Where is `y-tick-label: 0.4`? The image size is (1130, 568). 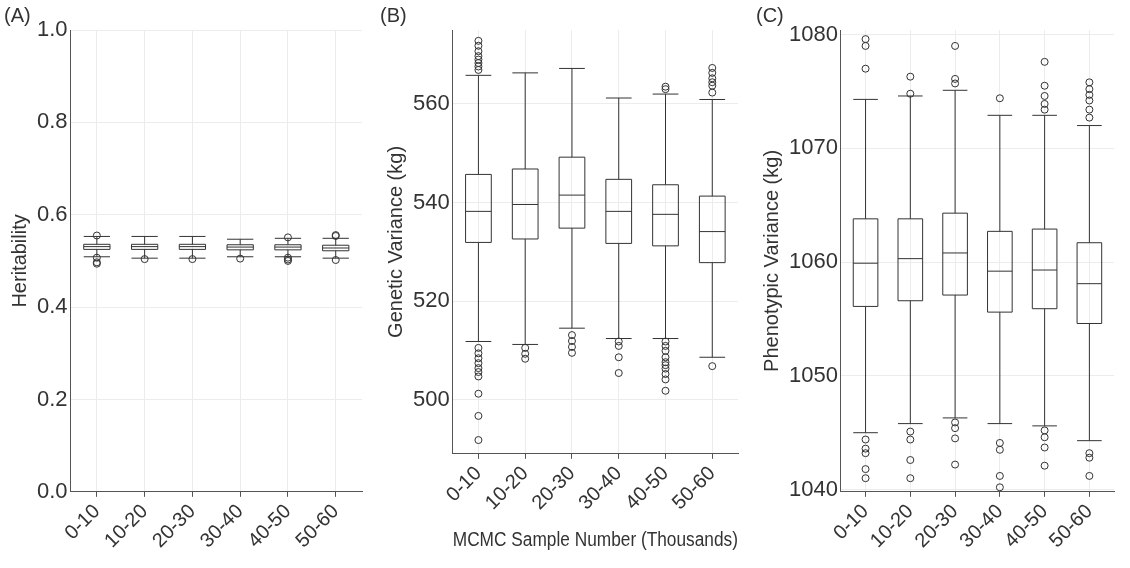
y-tick-label: 0.4 is located at coordinates (52, 306).